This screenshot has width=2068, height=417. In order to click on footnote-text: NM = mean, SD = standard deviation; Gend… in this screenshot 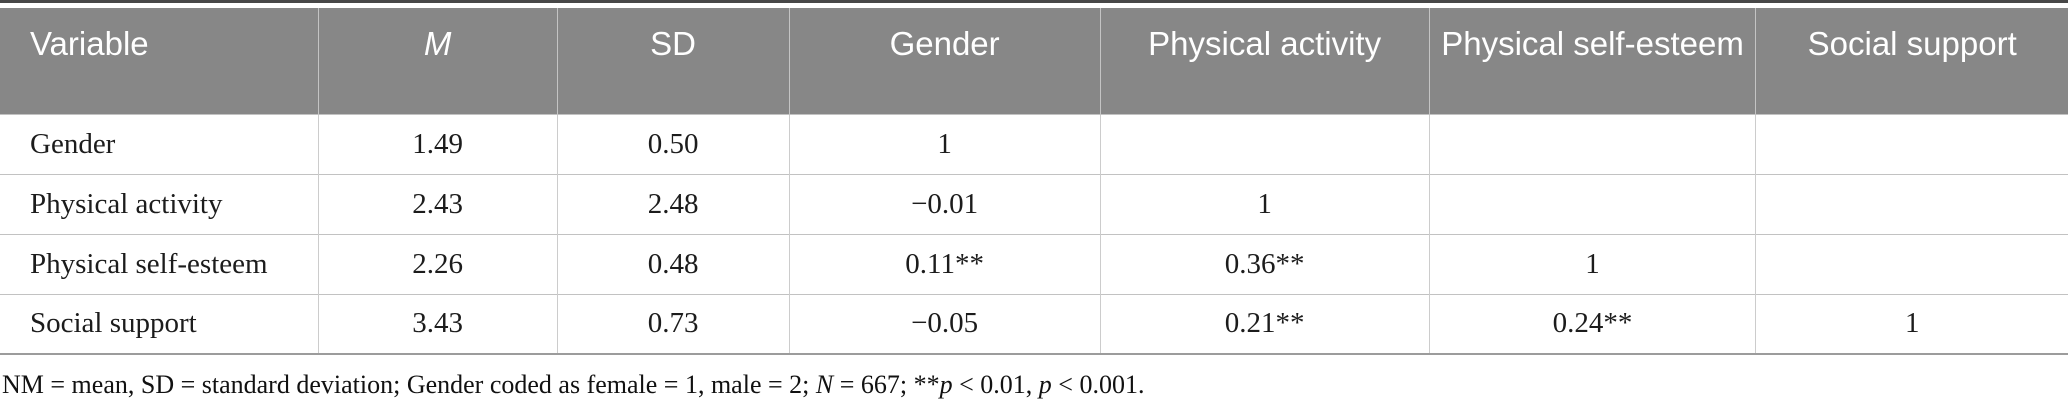, I will do `click(409, 384)`.